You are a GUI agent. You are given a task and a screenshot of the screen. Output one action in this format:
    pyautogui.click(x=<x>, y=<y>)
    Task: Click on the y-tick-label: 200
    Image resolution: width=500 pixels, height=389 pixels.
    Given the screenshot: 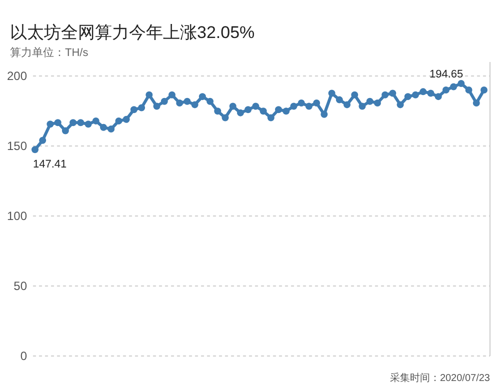 What is the action you would take?
    pyautogui.click(x=17, y=76)
    